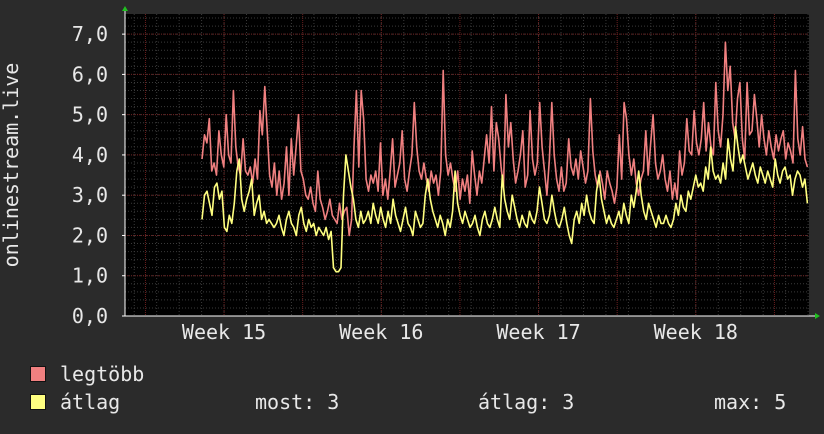  What do you see at coordinates (381, 332) in the screenshot?
I see `x-tick-label: Week 16` at bounding box center [381, 332].